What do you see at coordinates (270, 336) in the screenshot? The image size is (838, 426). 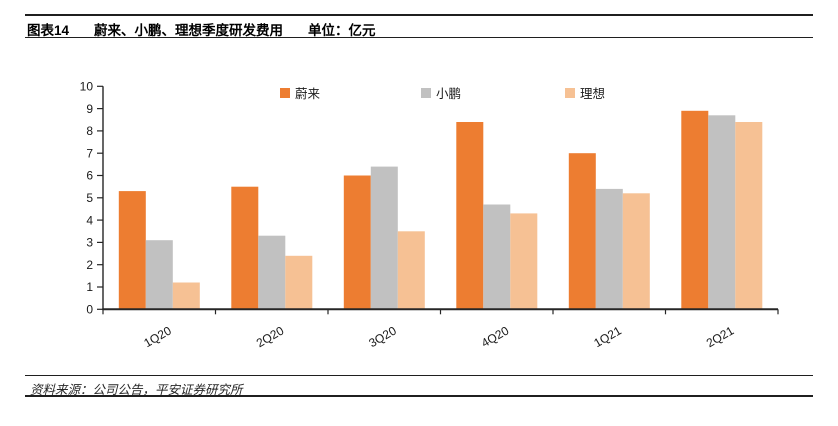 I see `x-axis-tick-label: 2Q20` at bounding box center [270, 336].